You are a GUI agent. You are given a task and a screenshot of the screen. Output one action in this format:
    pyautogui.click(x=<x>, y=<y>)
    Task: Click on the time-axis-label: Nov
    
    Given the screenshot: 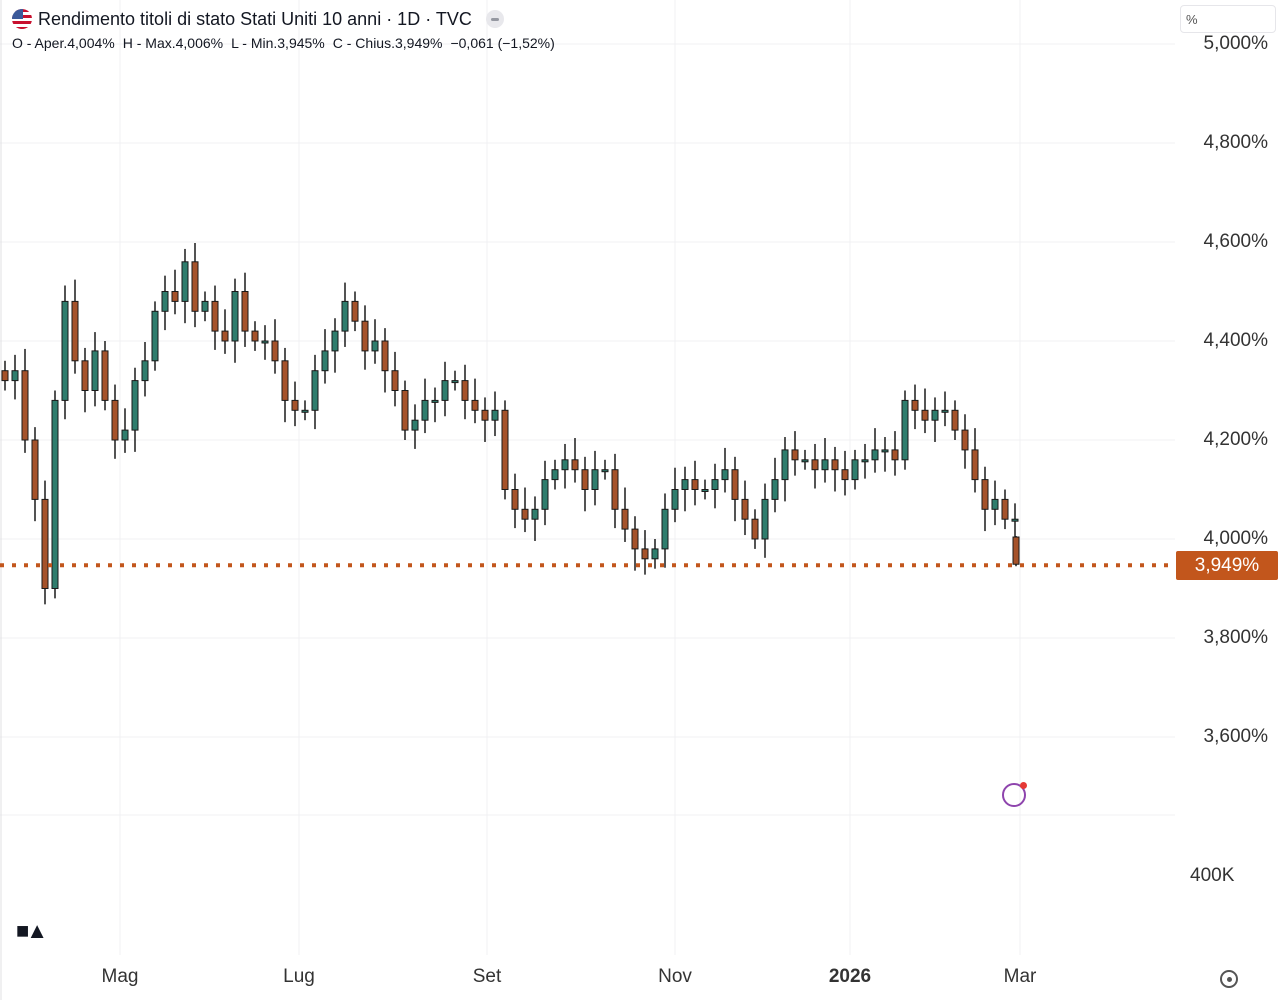 What is the action you would take?
    pyautogui.click(x=675, y=976)
    